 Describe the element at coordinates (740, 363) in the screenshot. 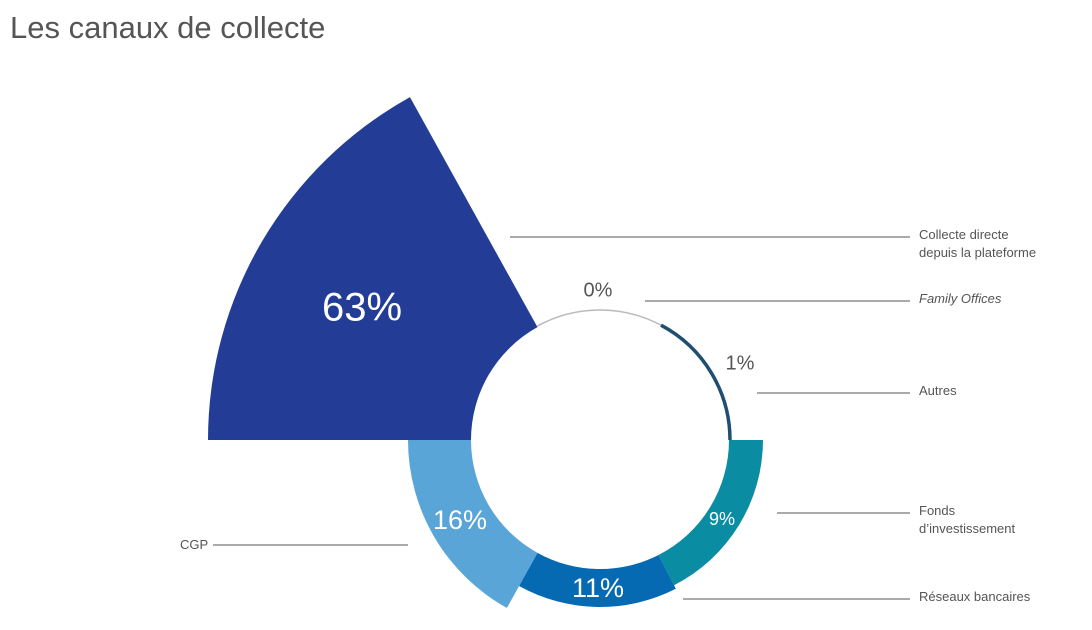

I see `value-label: 1%` at that location.